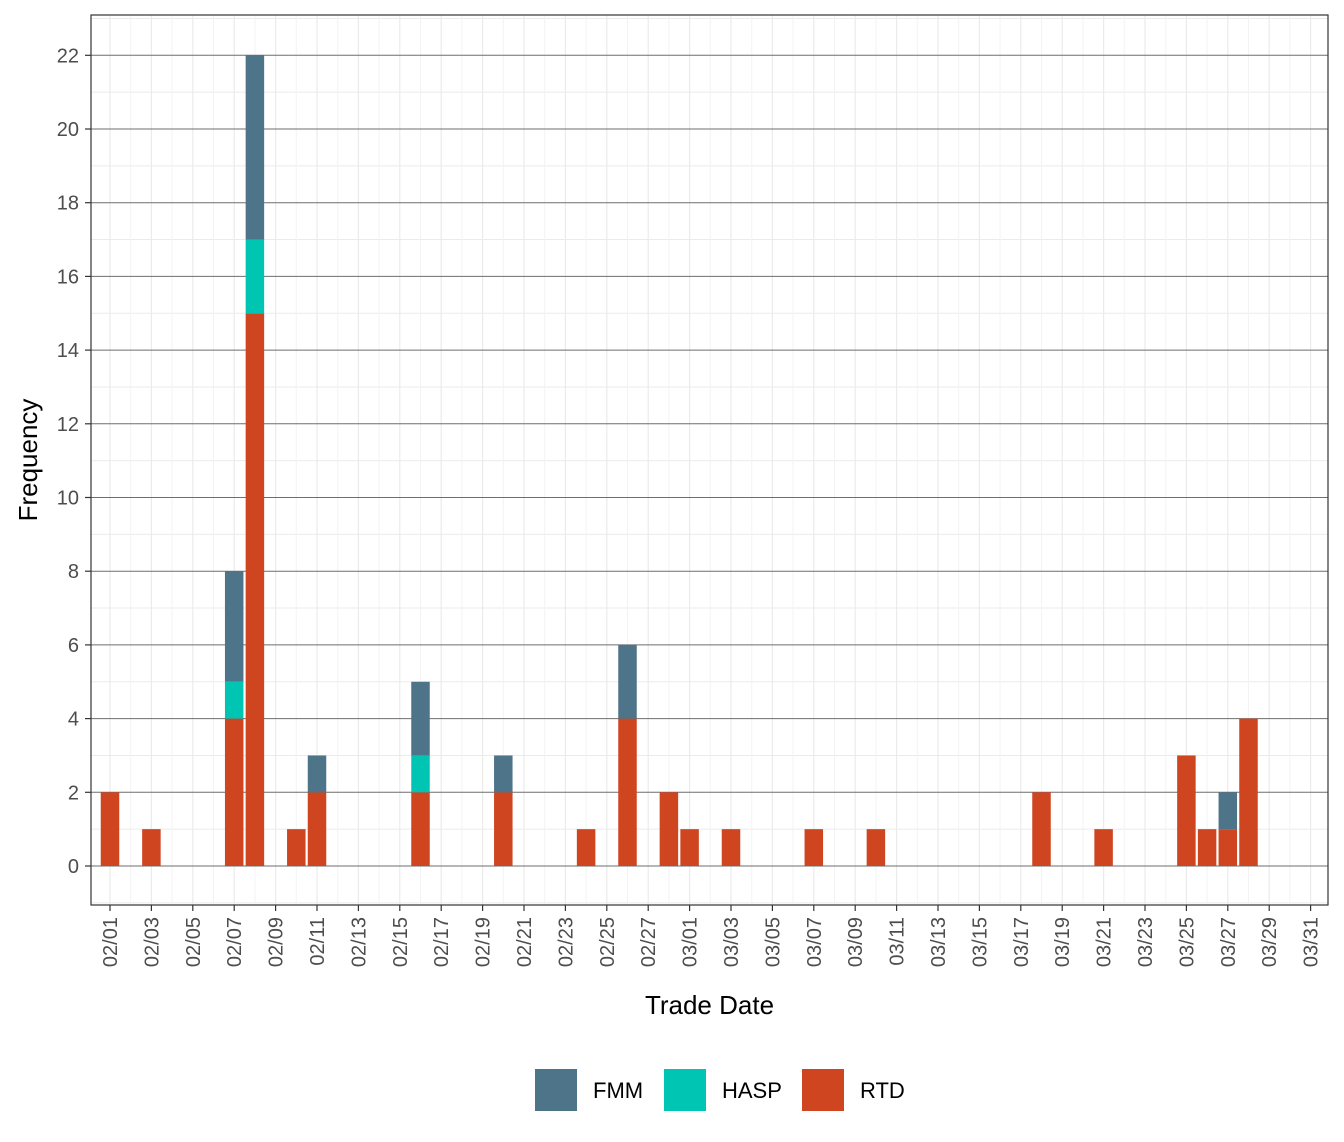  I want to click on x-tick-label: 02/21, so click(525, 942).